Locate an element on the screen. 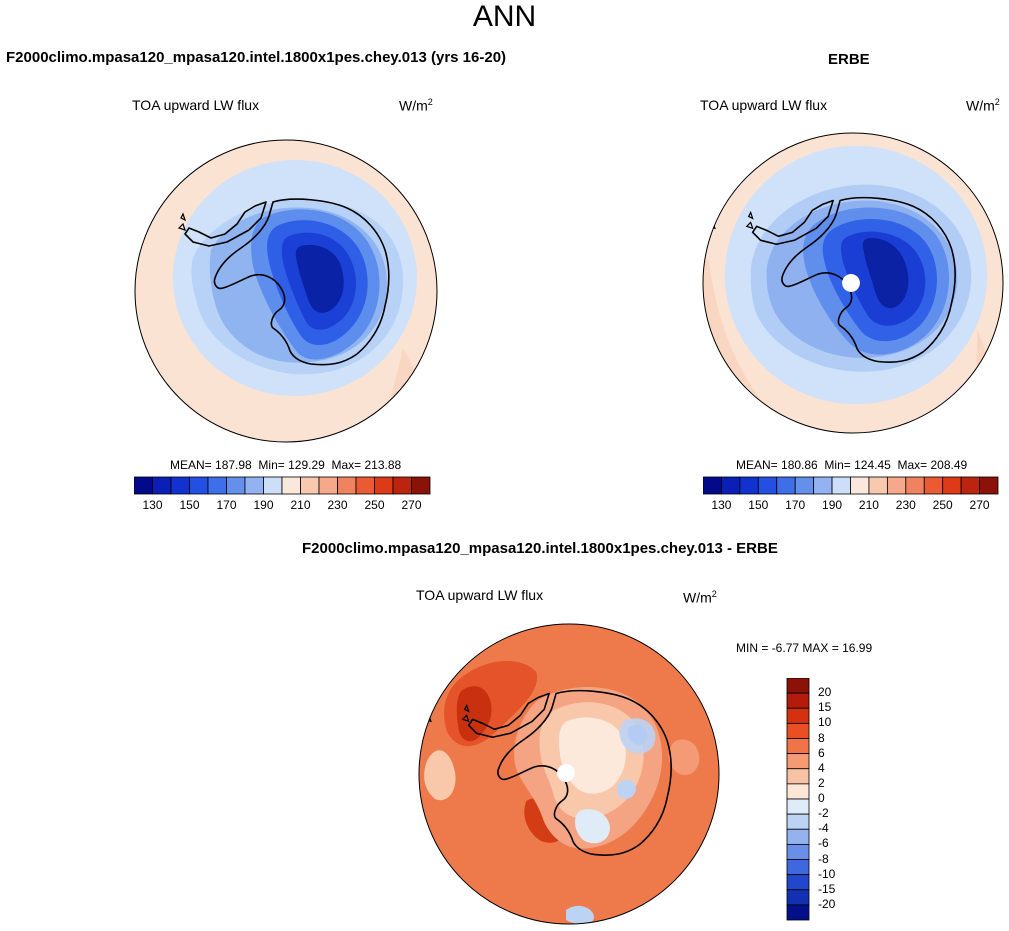  model-variable-label: TOA upward LW flux is located at coordinates (196, 105).